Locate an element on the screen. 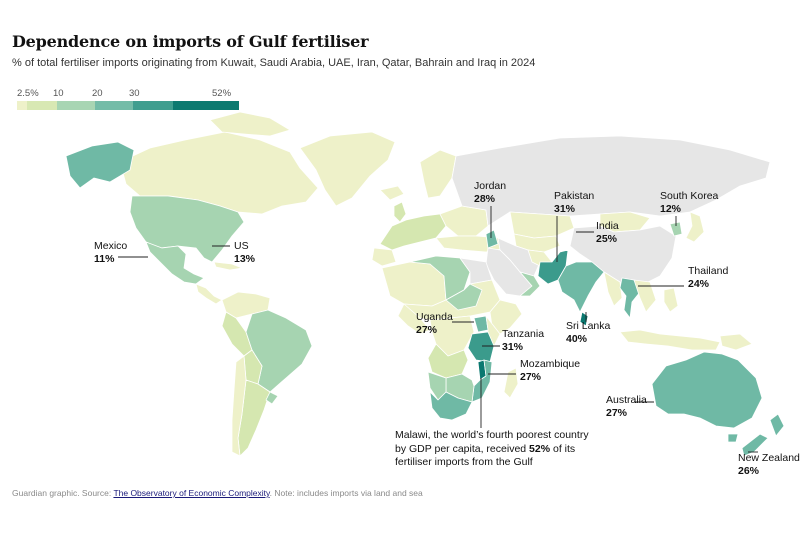  scandinavia is located at coordinates (438, 174).